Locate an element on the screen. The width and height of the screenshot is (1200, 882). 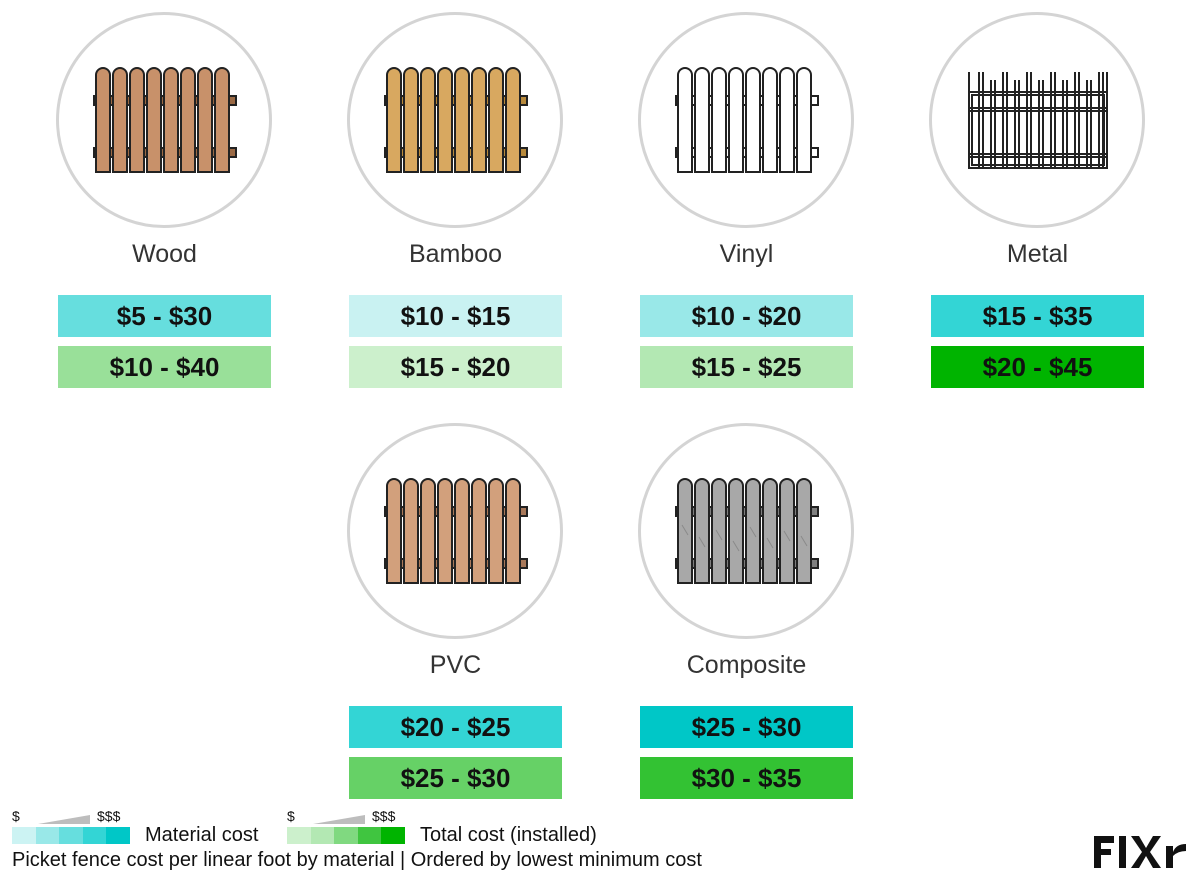
material-name: Composite is located at coordinates (746, 665).